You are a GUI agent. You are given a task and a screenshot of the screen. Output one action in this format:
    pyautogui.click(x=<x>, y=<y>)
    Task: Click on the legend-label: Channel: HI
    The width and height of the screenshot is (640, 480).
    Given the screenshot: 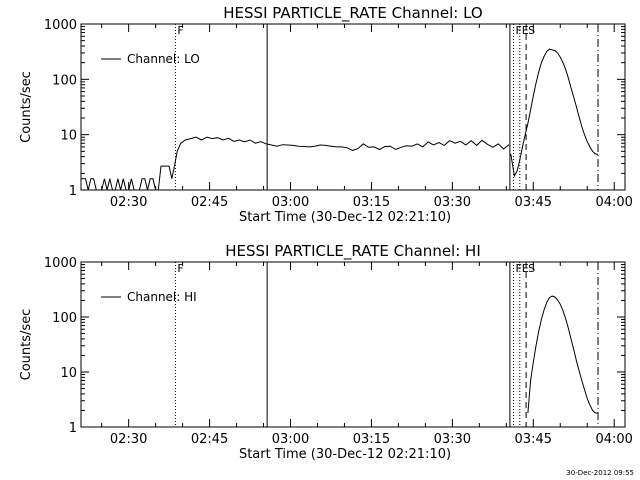 What is the action you would take?
    pyautogui.click(x=162, y=297)
    